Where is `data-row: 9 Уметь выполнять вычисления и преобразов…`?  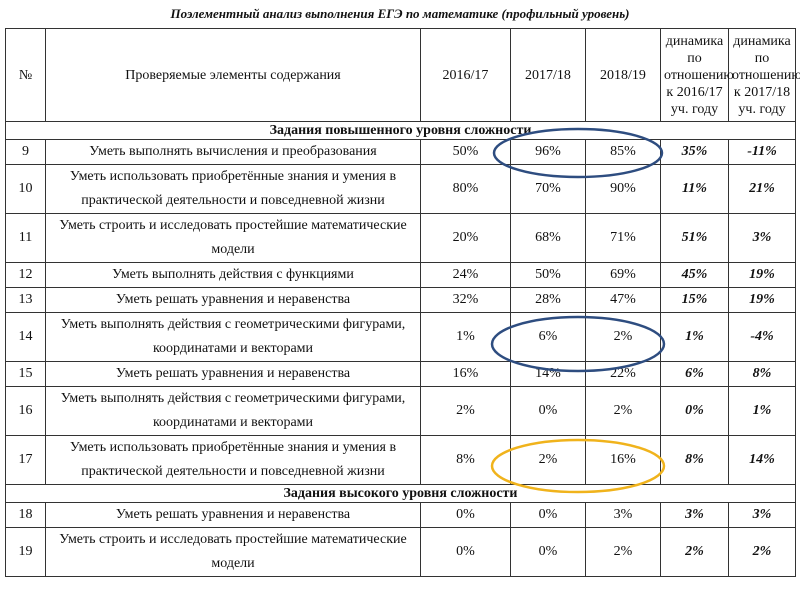 data-row: 9 Уметь выполнять вычисления и преобразов… is located at coordinates (400, 152).